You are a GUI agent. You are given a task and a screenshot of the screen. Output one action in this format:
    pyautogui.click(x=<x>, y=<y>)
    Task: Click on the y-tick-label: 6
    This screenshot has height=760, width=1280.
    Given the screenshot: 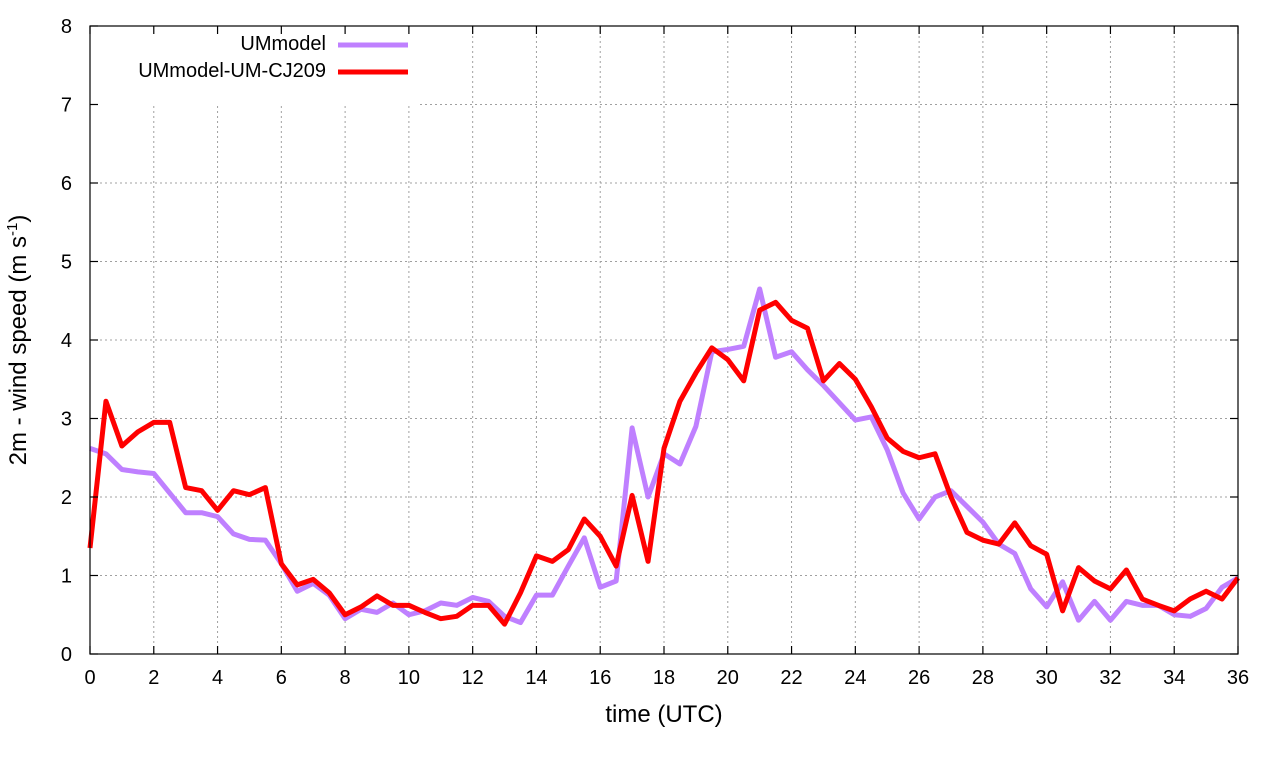 What is the action you would take?
    pyautogui.click(x=66, y=184)
    